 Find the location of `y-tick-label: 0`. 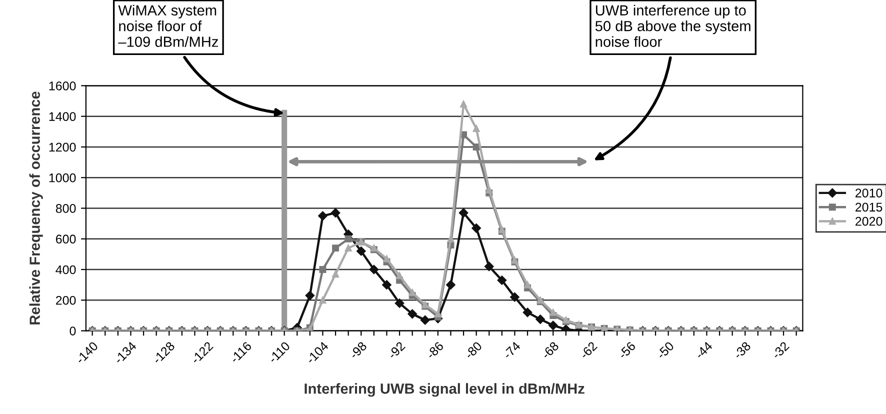

y-tick-label: 0 is located at coordinates (73, 331).